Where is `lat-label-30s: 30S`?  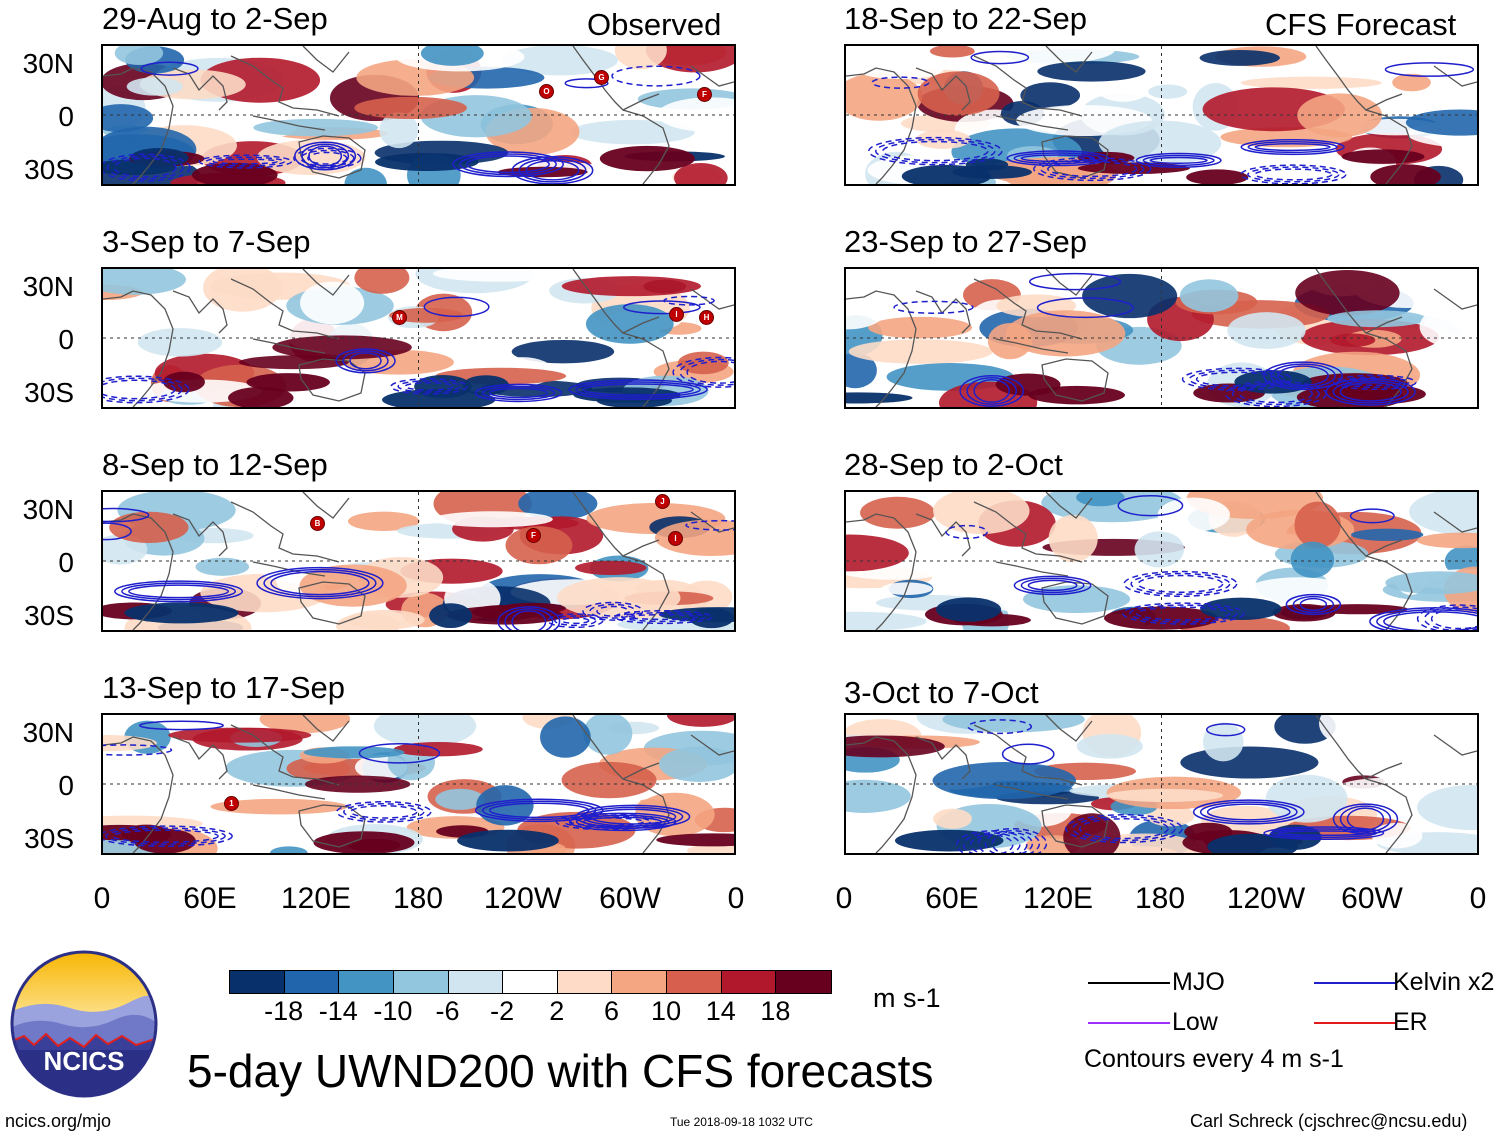
lat-label-30s: 30S is located at coordinates (49, 169).